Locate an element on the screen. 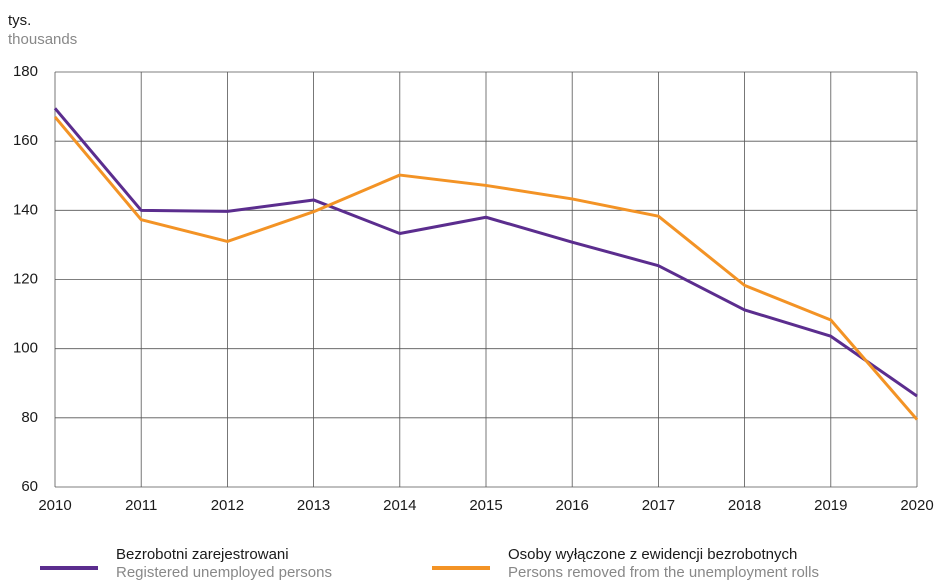 This screenshot has width=941, height=584. y-unit: tys. is located at coordinates (19, 20).